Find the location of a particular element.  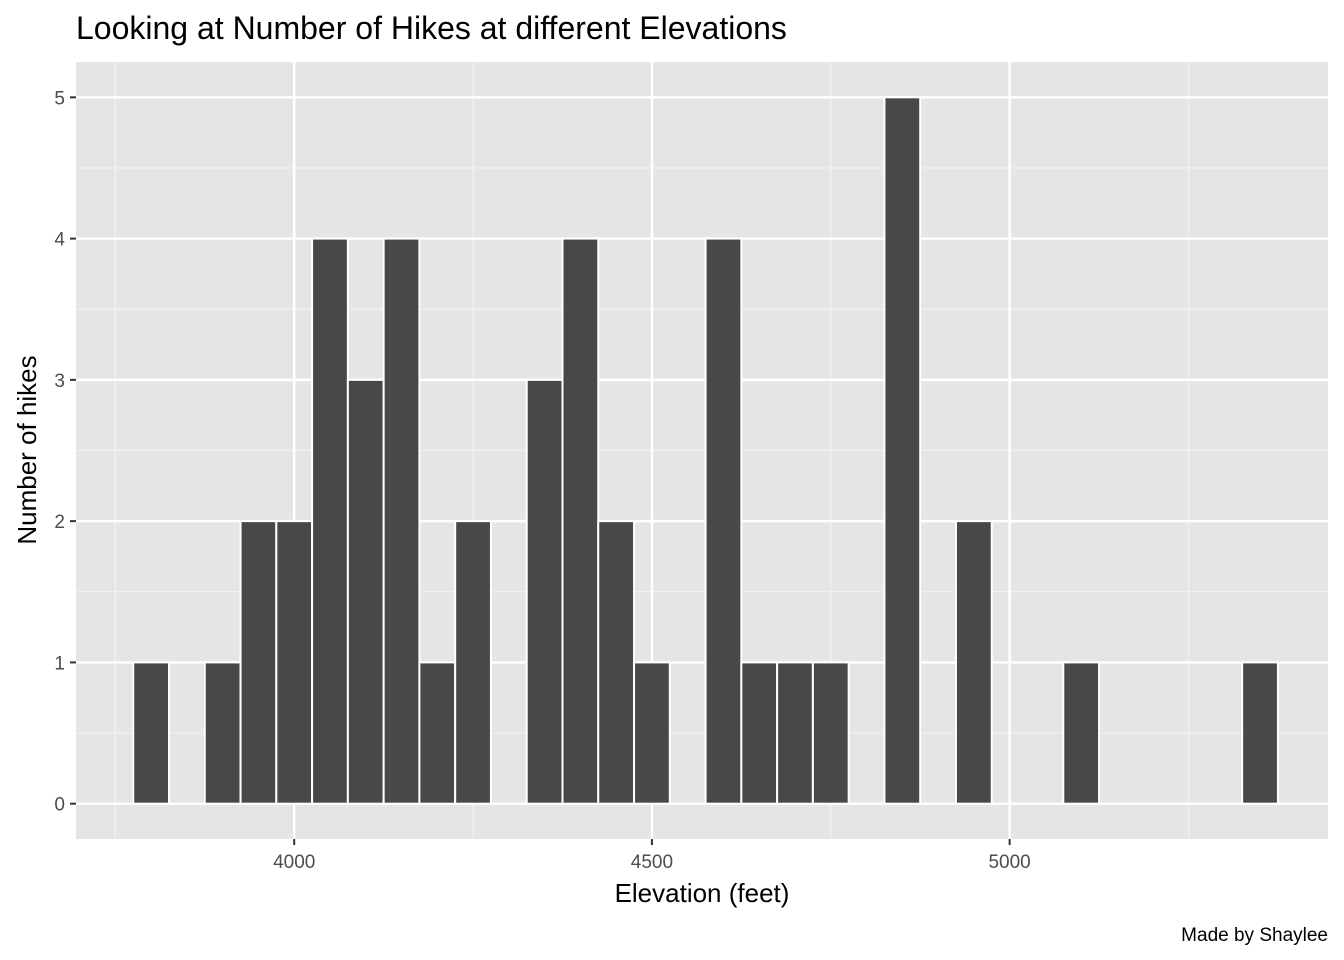

y-tick-label: 3 is located at coordinates (59, 381).